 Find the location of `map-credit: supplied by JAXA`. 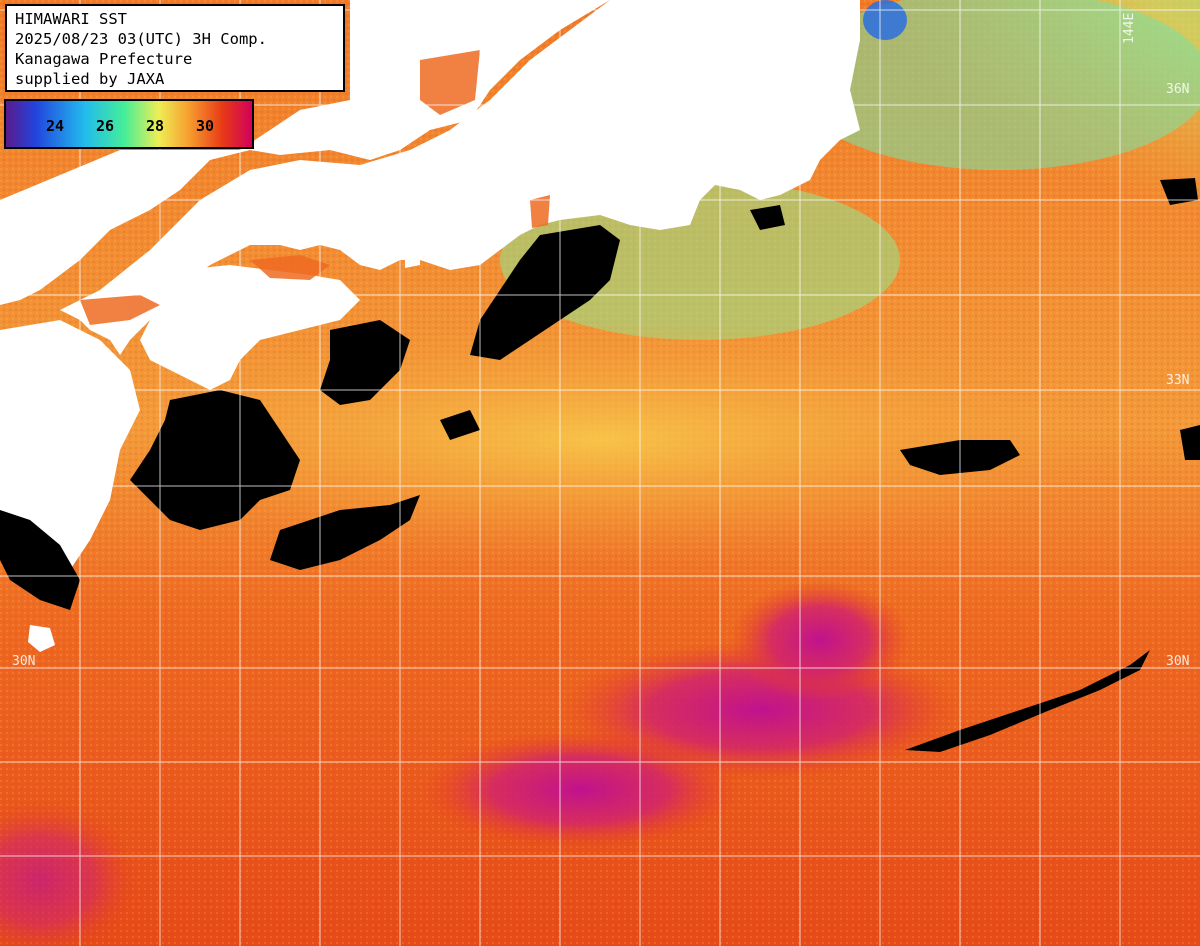

map-credit: supplied by JAXA is located at coordinates (90, 79).